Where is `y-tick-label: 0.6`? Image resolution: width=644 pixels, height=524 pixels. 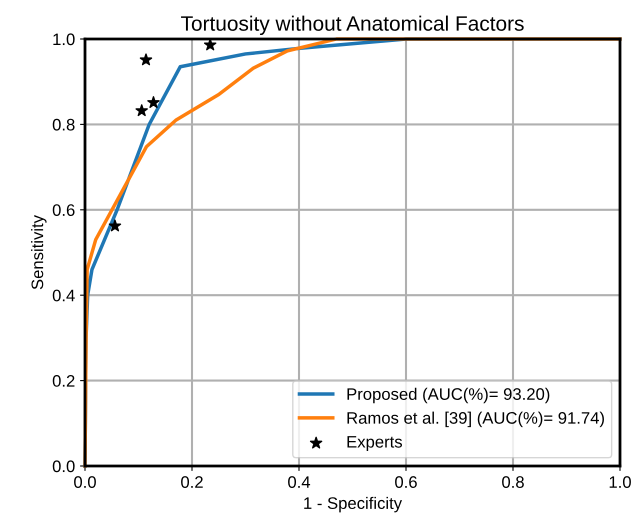
y-tick-label: 0.6 is located at coordinates (63, 210).